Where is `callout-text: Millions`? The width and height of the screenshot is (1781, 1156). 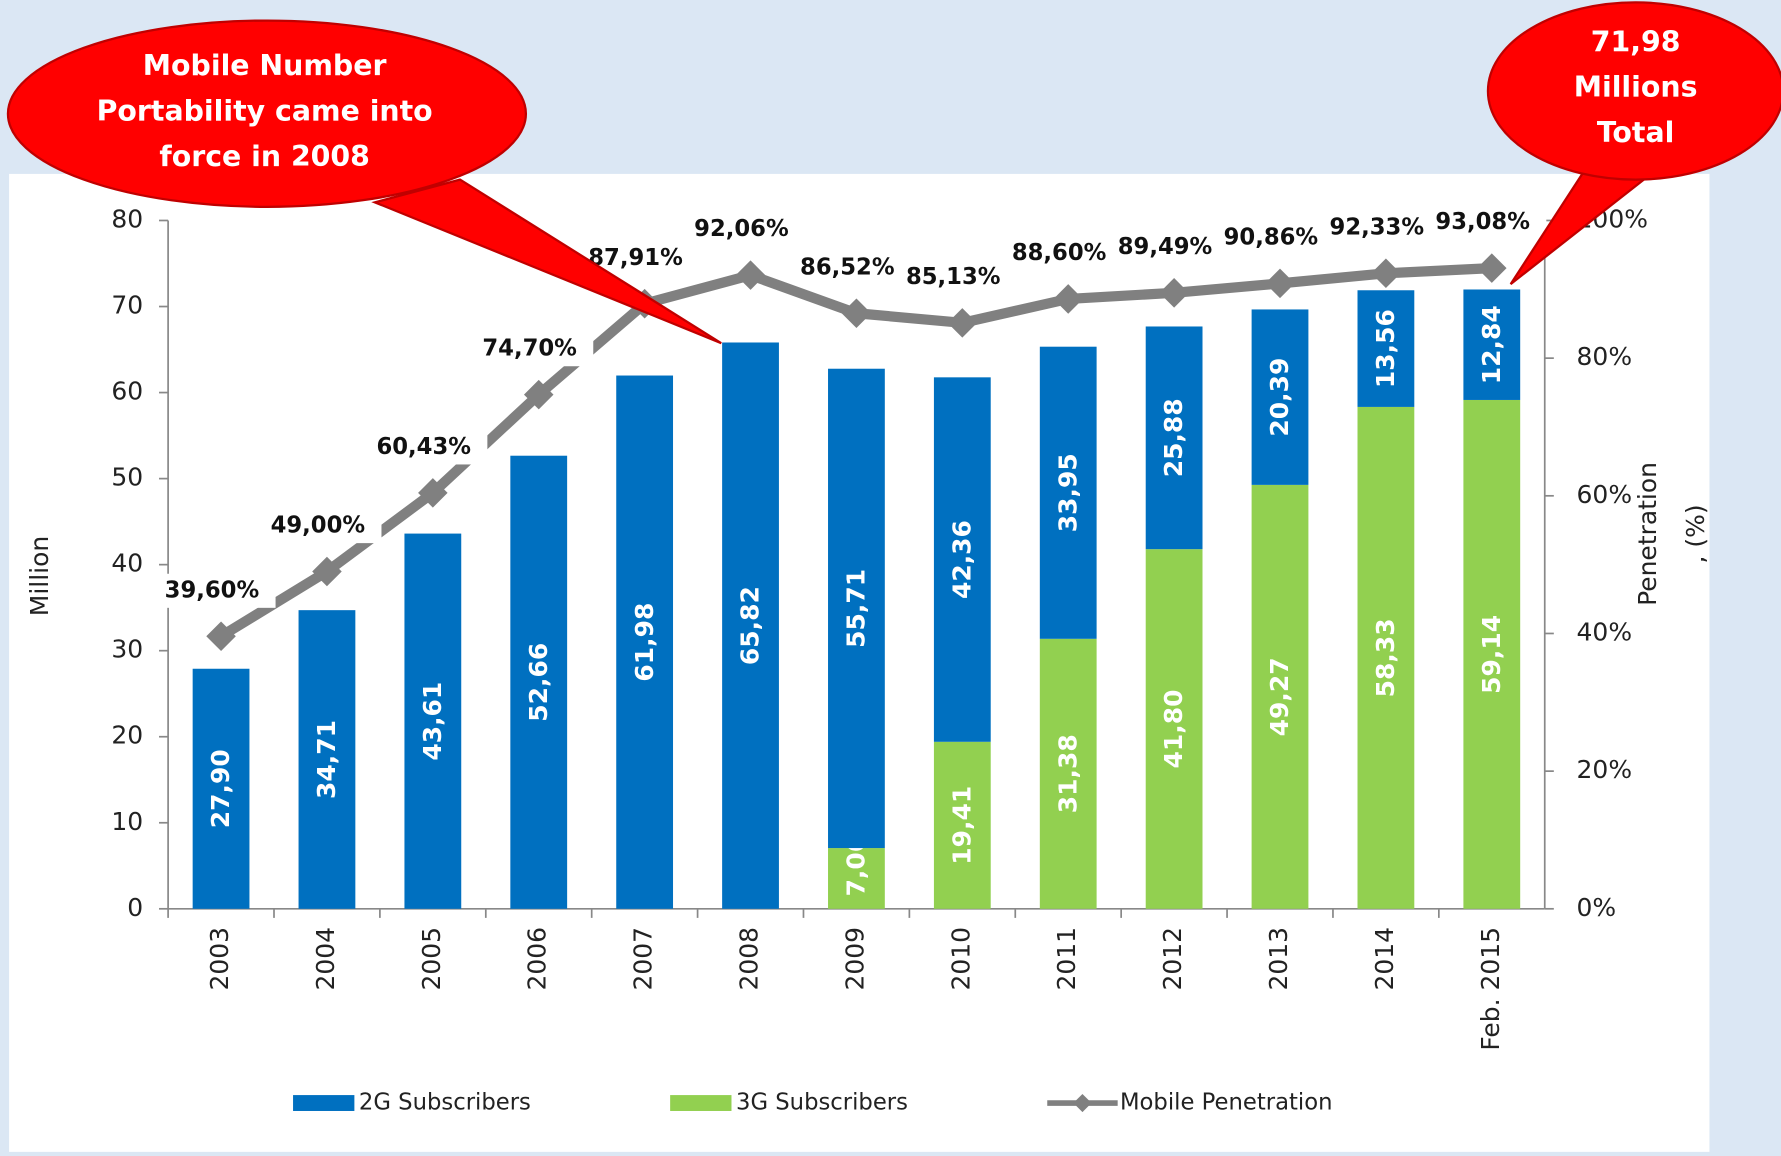 callout-text: Millions is located at coordinates (1636, 87).